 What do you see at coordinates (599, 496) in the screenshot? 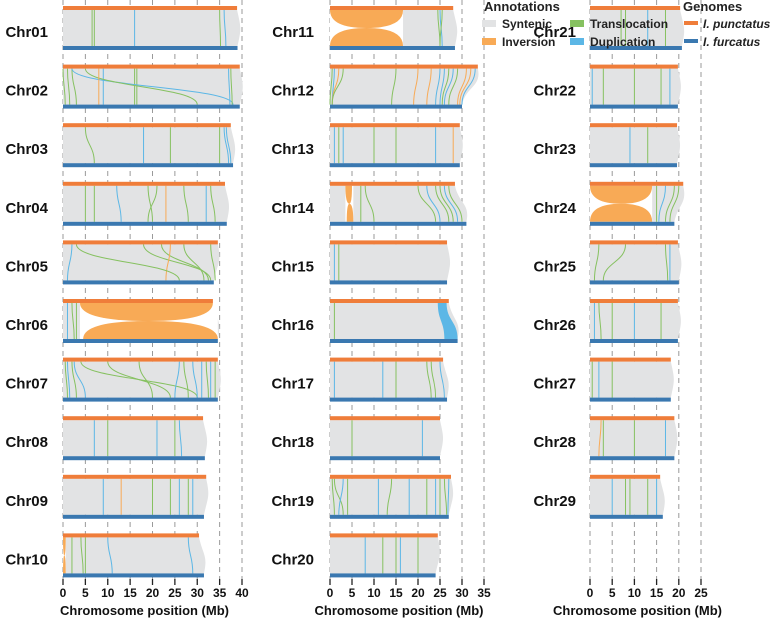
I see `chromosome-chr29: Chr29` at bounding box center [599, 496].